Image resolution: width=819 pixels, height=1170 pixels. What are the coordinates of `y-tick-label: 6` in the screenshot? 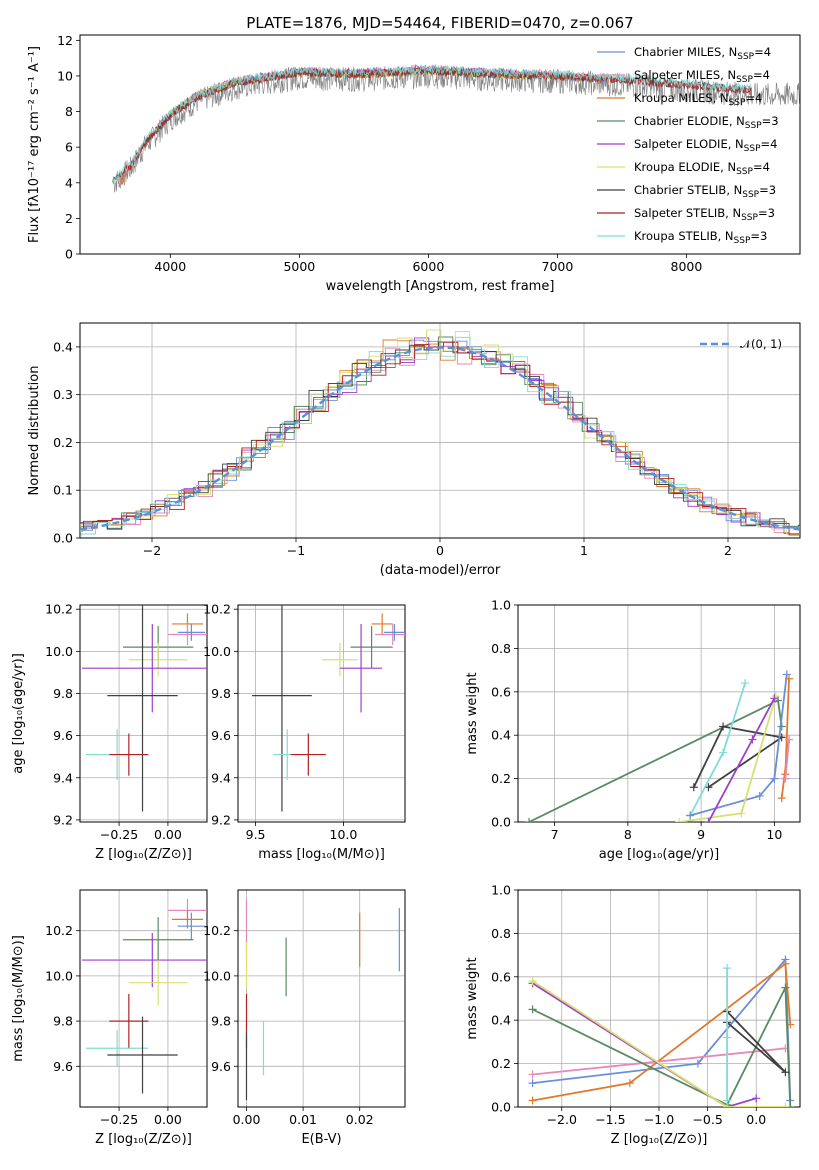 It's located at (69, 147).